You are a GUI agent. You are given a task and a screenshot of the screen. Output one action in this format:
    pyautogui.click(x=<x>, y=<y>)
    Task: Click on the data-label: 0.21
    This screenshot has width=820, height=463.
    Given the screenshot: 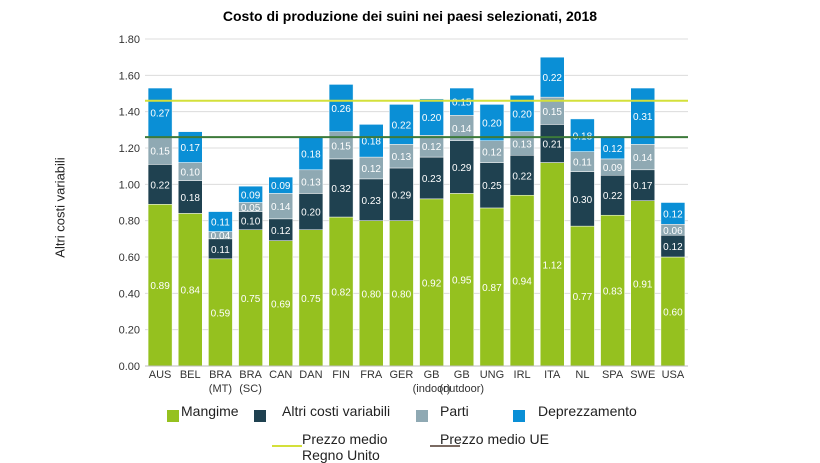 What is the action you would take?
    pyautogui.click(x=553, y=144)
    